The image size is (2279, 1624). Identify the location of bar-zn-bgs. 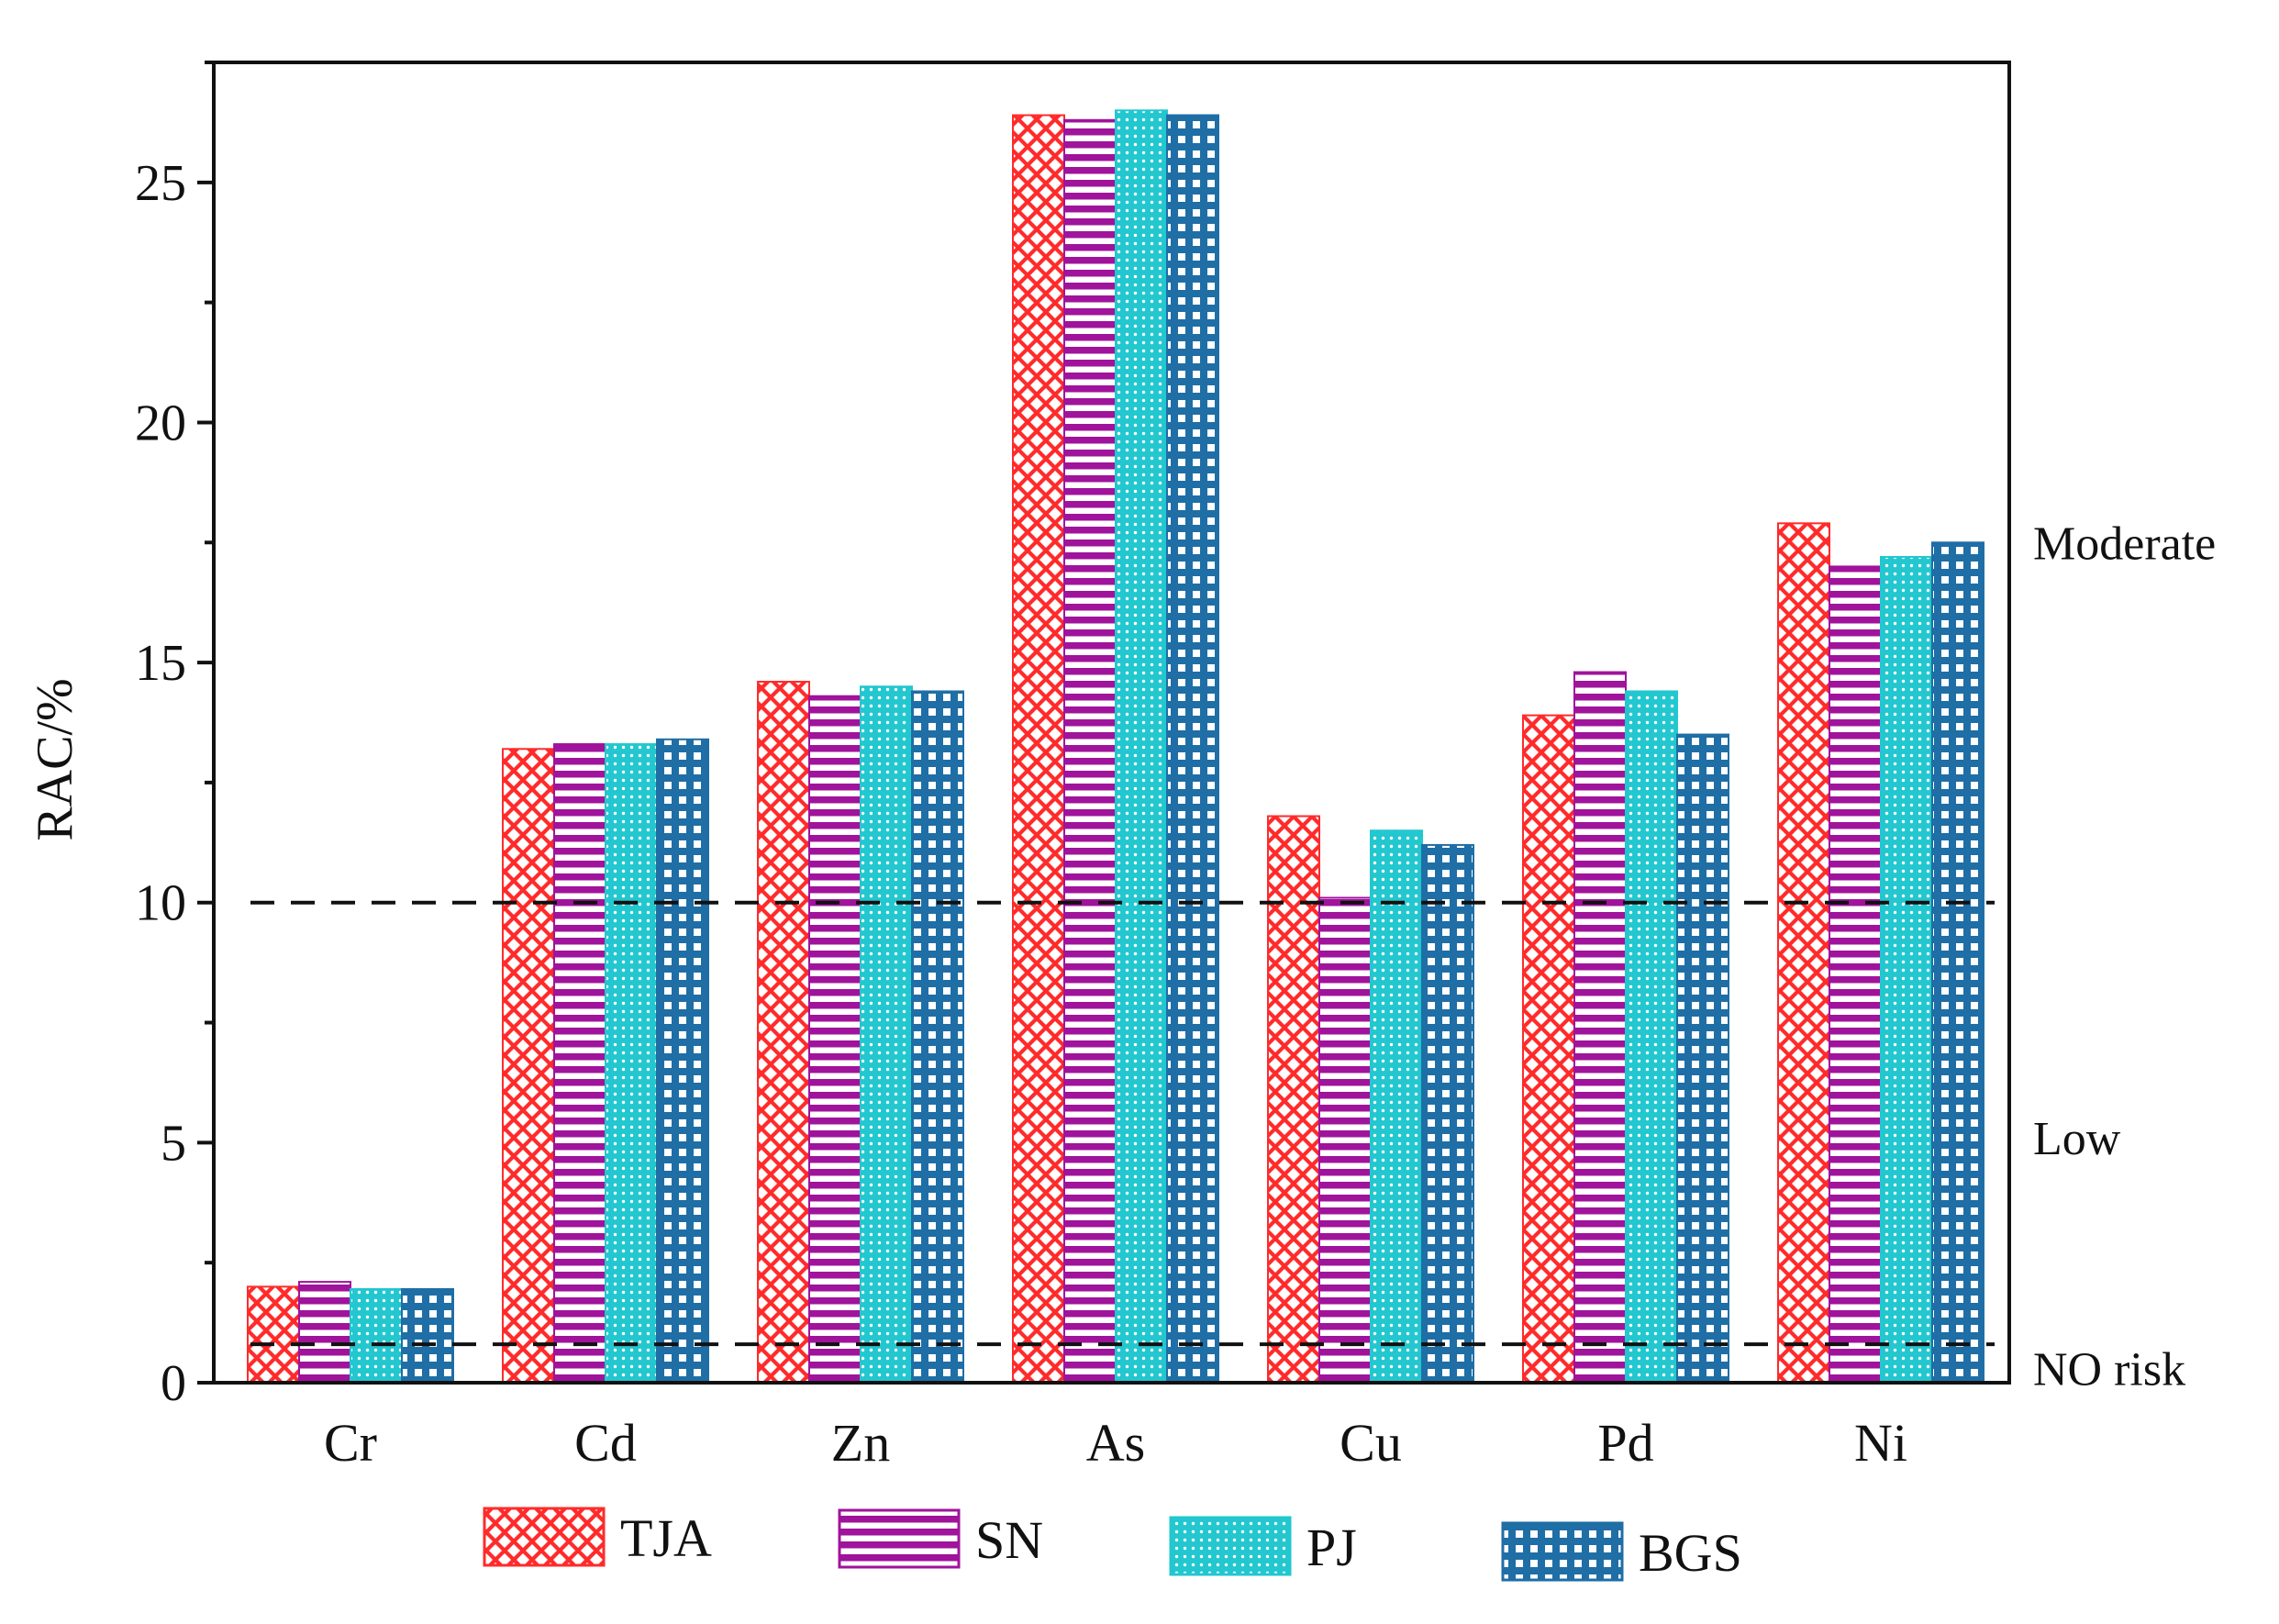
(937, 1037).